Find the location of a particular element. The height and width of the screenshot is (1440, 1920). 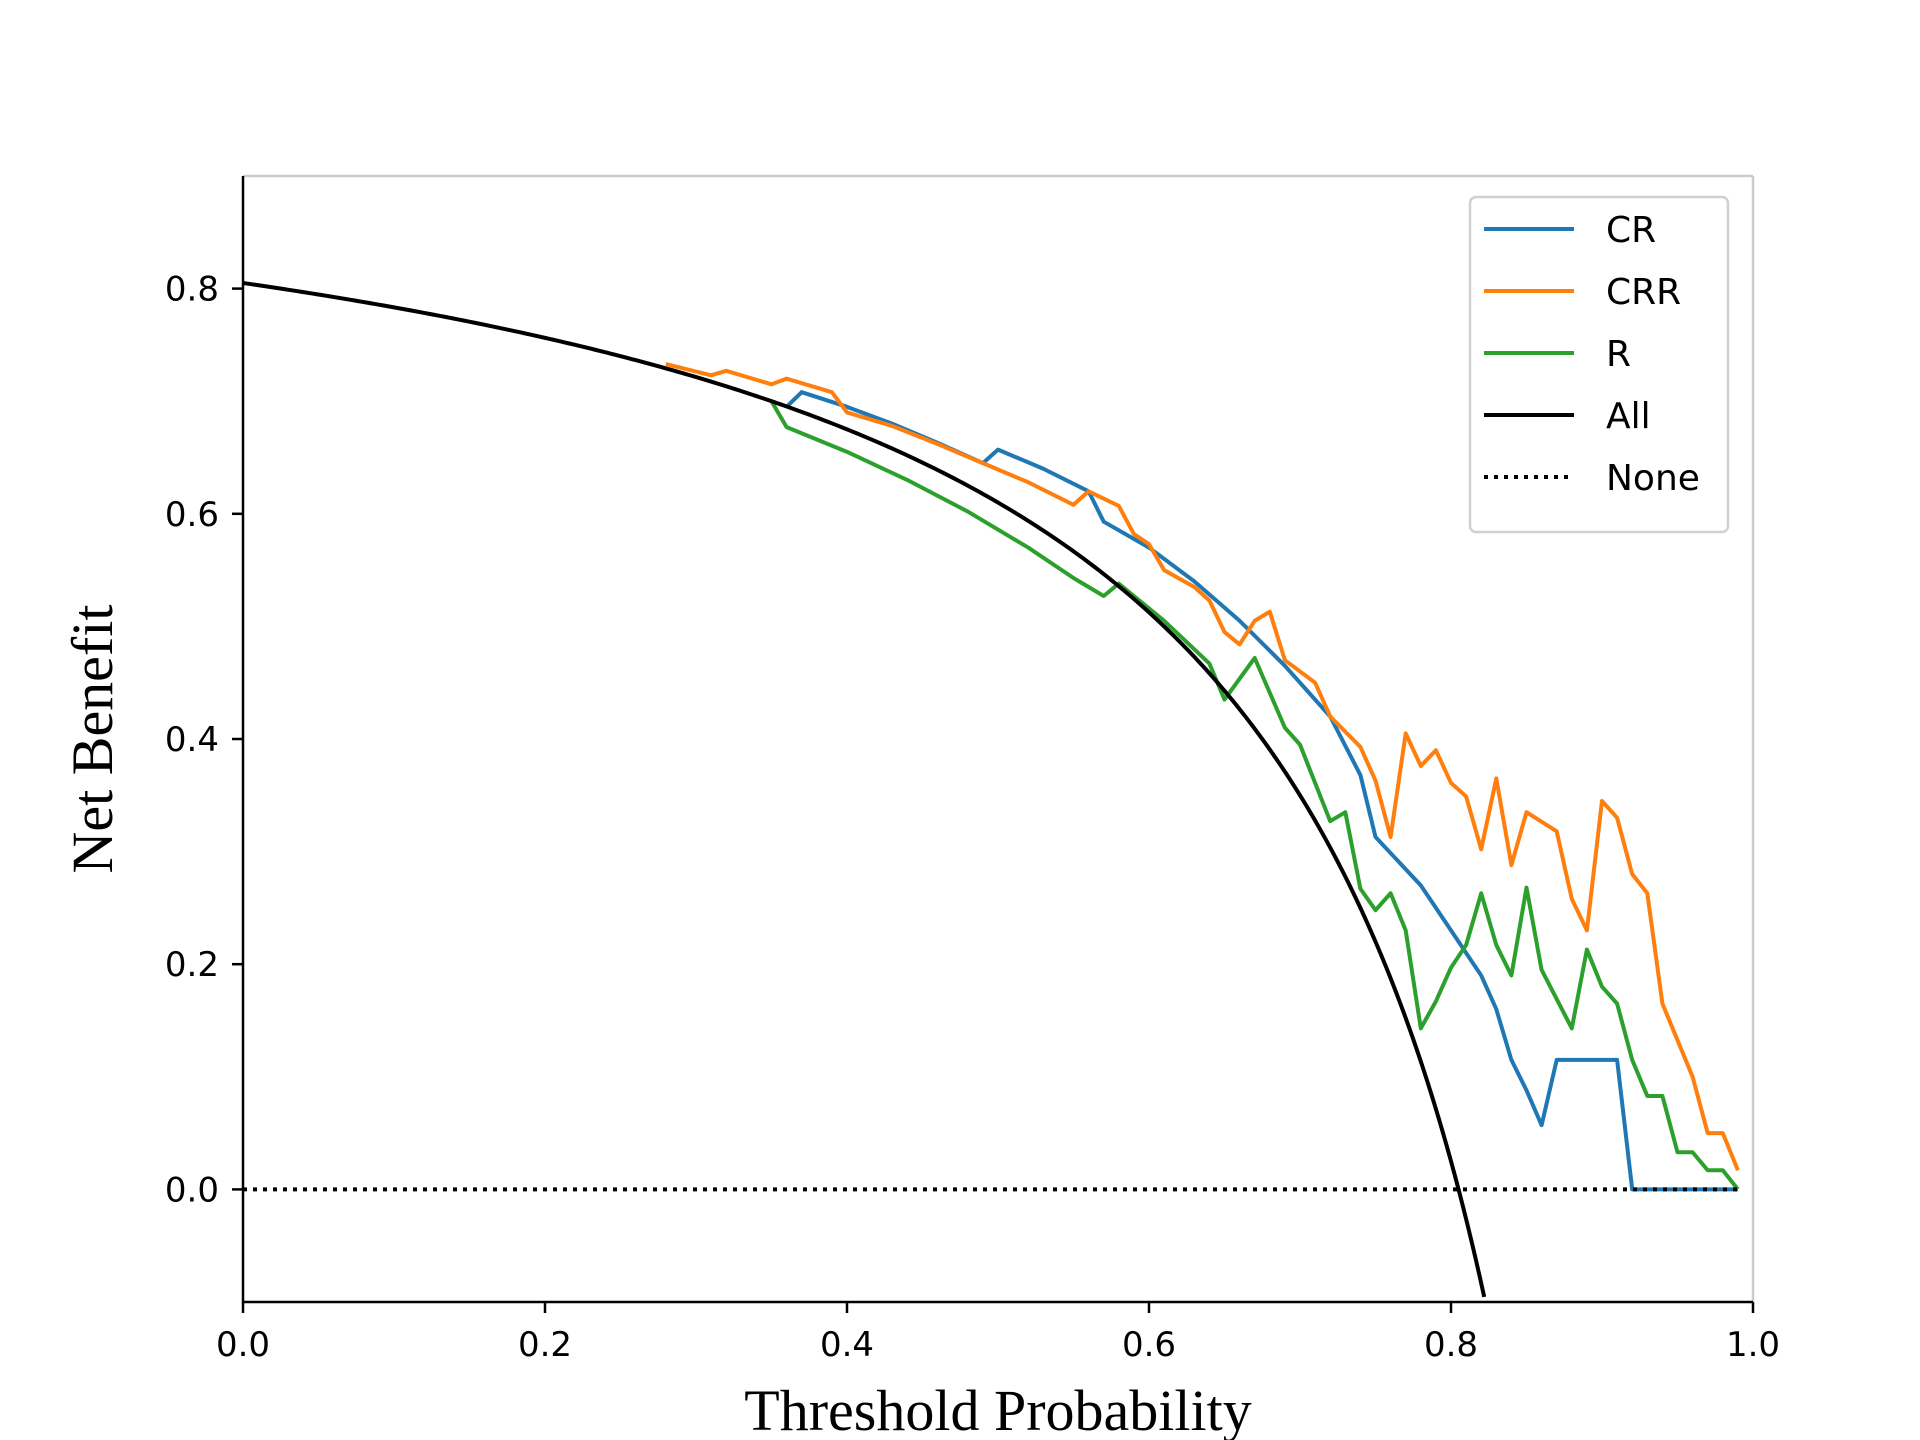

legend: CR CRR R All None is located at coordinates (1599, 364).